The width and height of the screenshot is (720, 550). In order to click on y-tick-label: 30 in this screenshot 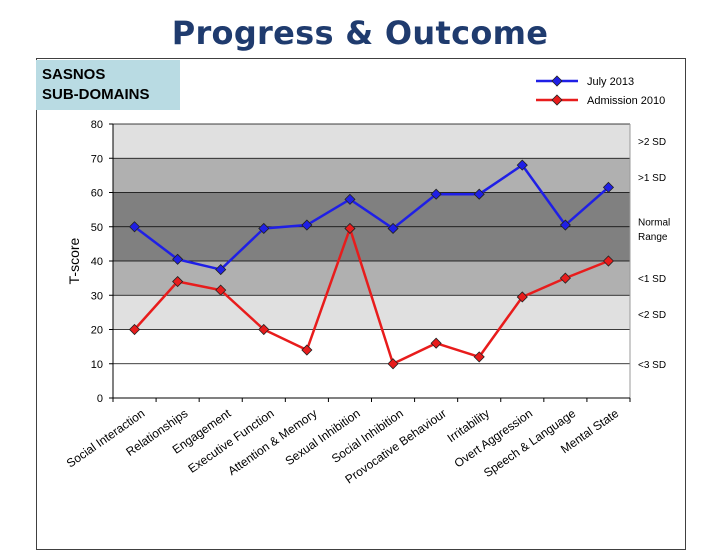, I will do `click(97, 296)`.